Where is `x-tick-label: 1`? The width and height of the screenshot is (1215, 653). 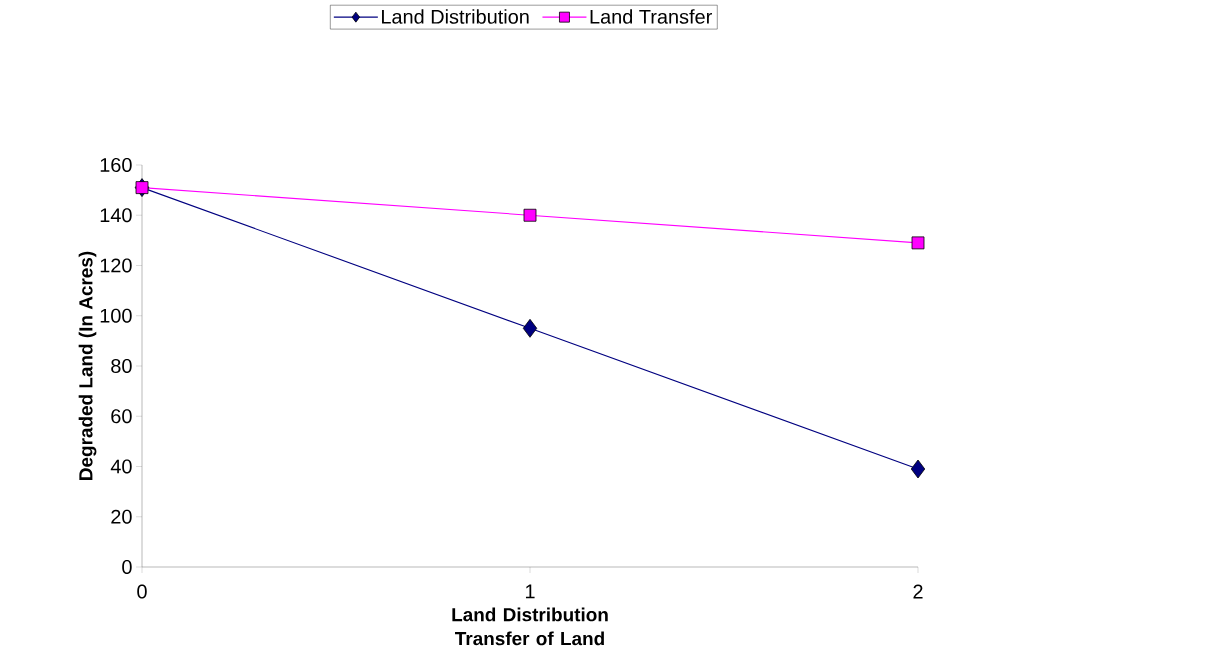
x-tick-label: 1 is located at coordinates (530, 591).